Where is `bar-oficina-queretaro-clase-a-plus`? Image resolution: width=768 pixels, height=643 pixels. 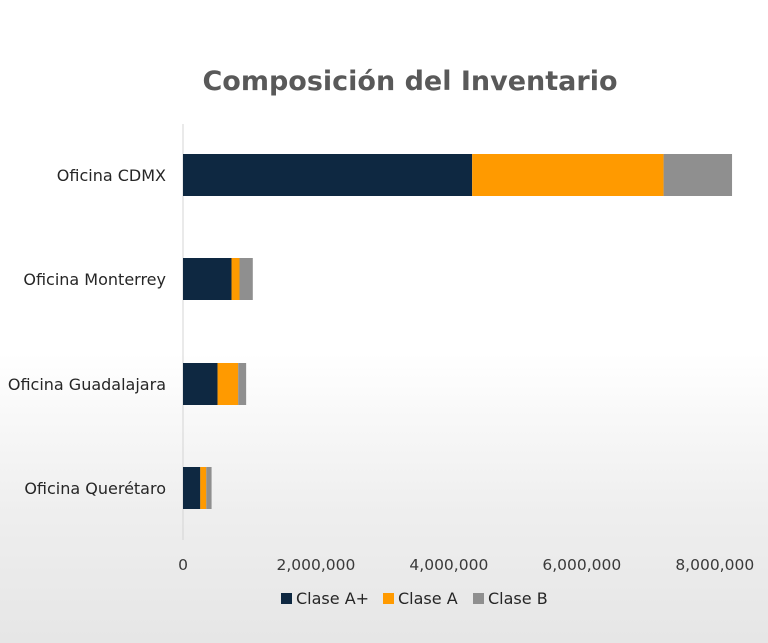
bar-oficina-queretaro-clase-a-plus is located at coordinates (192, 488).